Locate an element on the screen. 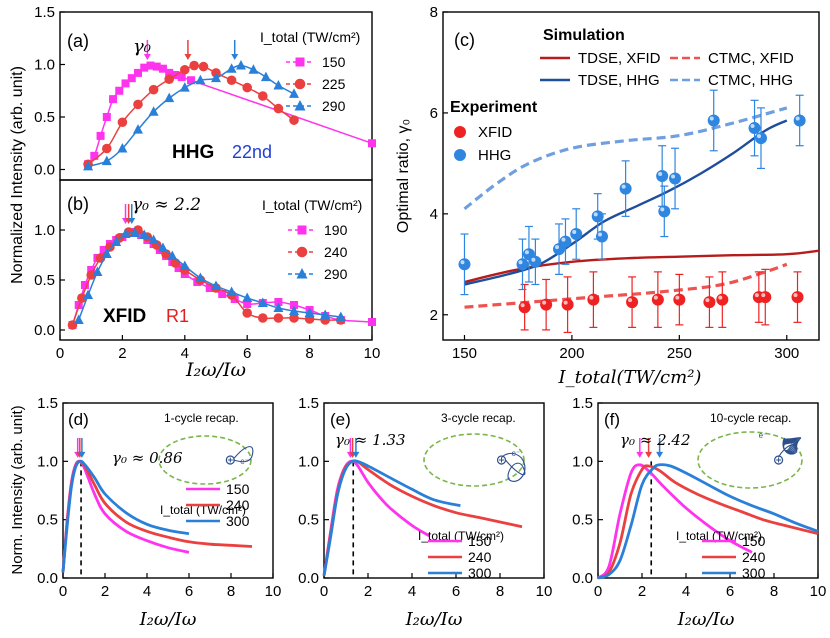 This screenshot has width=830, height=638. series-line-TDSE, HHG is located at coordinates (626, 202).